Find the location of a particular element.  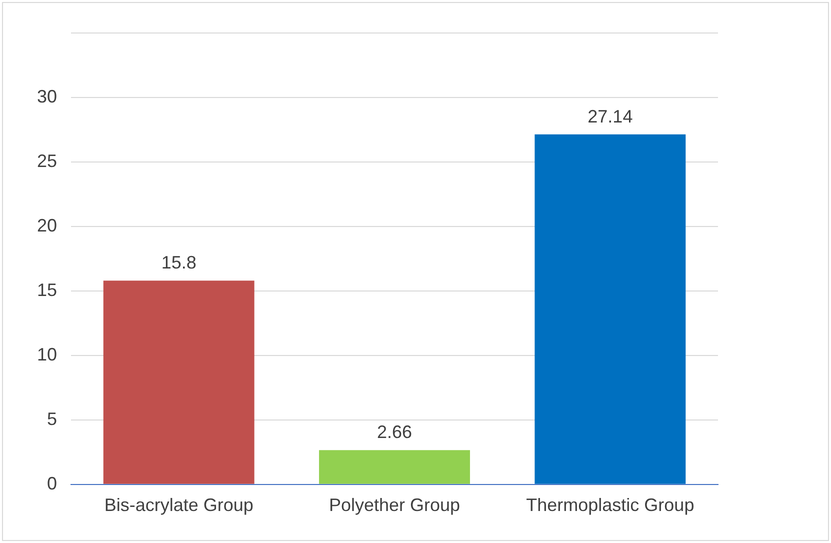

y-tick-label: 15 is located at coordinates (47, 290).